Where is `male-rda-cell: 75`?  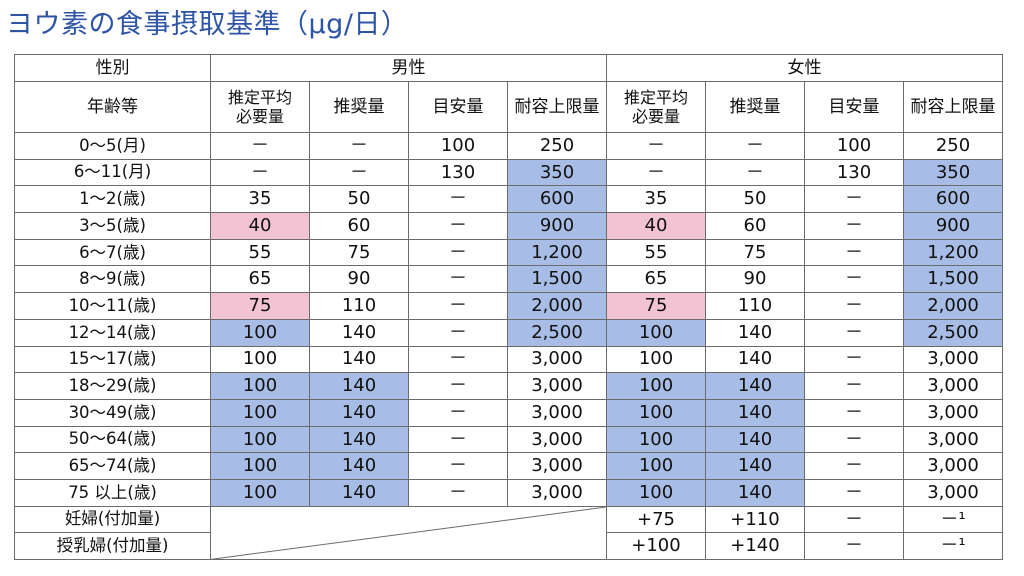 male-rda-cell: 75 is located at coordinates (359, 252).